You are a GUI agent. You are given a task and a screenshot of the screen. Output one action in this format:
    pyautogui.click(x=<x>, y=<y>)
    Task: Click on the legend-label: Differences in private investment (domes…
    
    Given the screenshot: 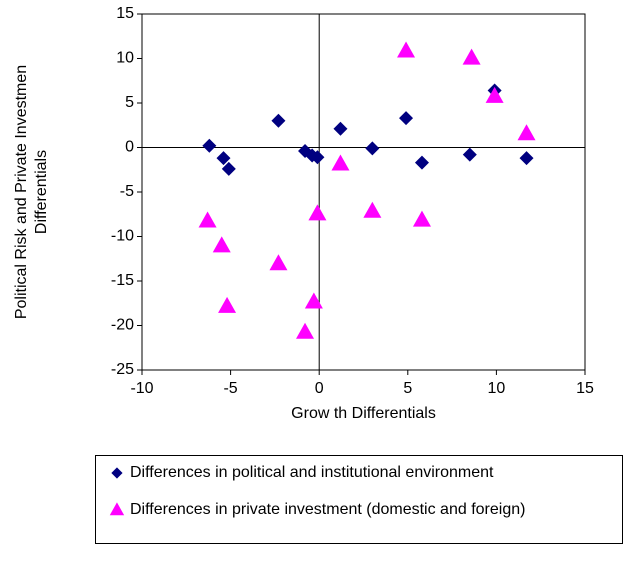 What is the action you would take?
    pyautogui.click(x=328, y=509)
    